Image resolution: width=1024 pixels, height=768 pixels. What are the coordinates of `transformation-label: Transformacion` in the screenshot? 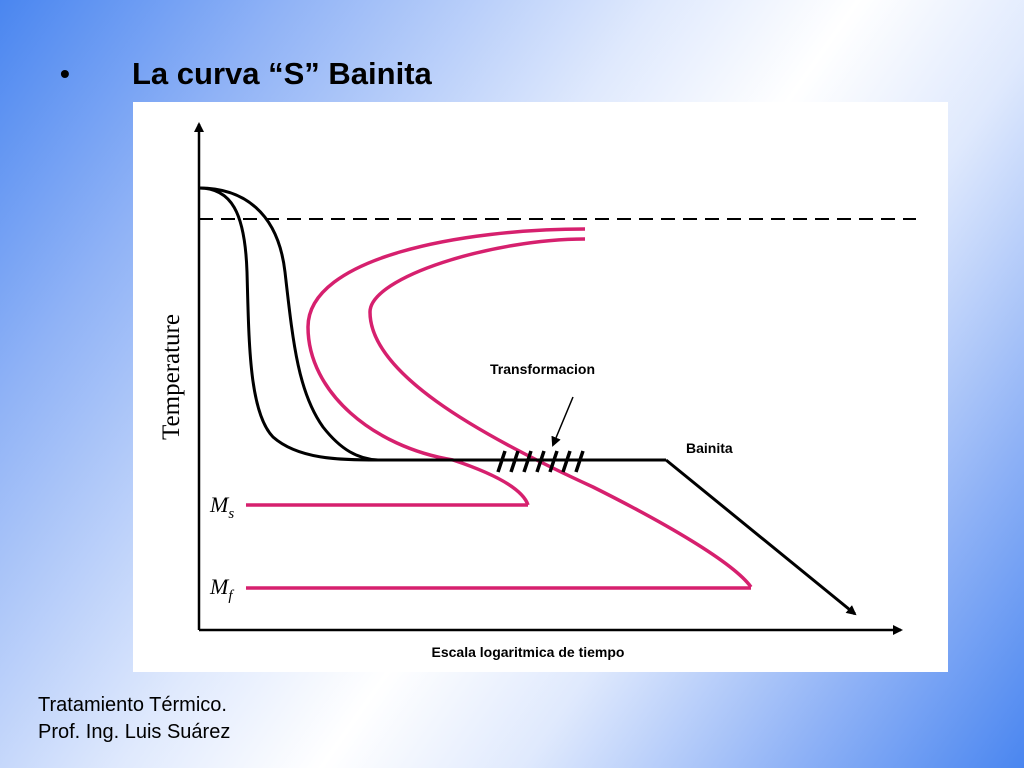 It's located at (542, 369).